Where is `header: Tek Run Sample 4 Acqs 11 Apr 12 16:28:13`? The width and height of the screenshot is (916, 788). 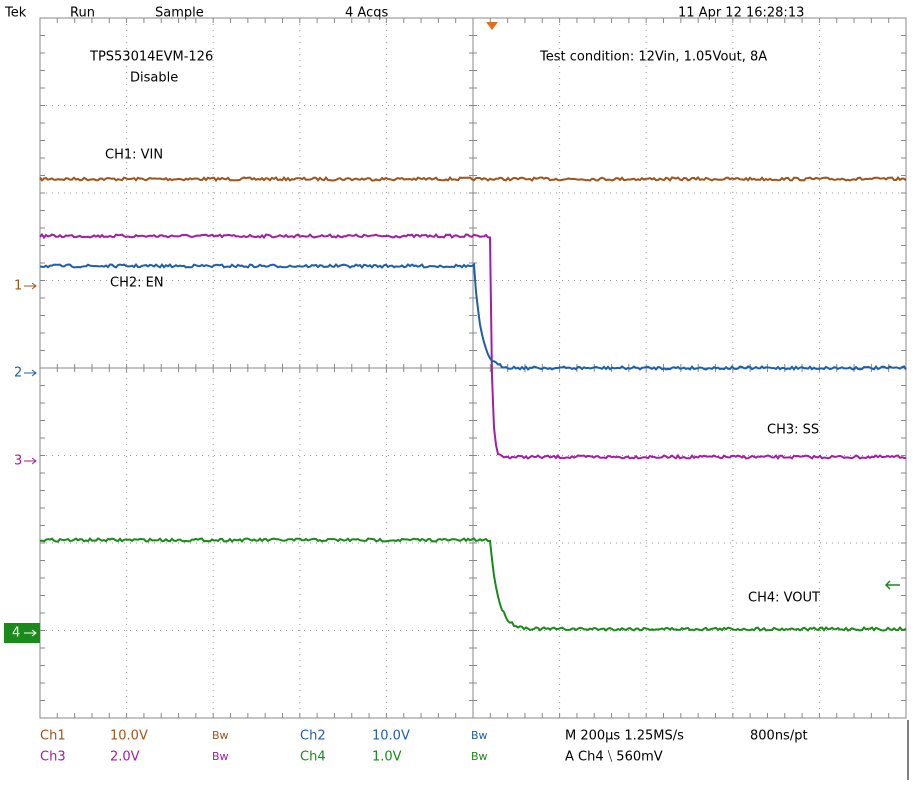
header: Tek Run Sample 4 Acqs 11 Apr 12 16:28:13 is located at coordinates (404, 13).